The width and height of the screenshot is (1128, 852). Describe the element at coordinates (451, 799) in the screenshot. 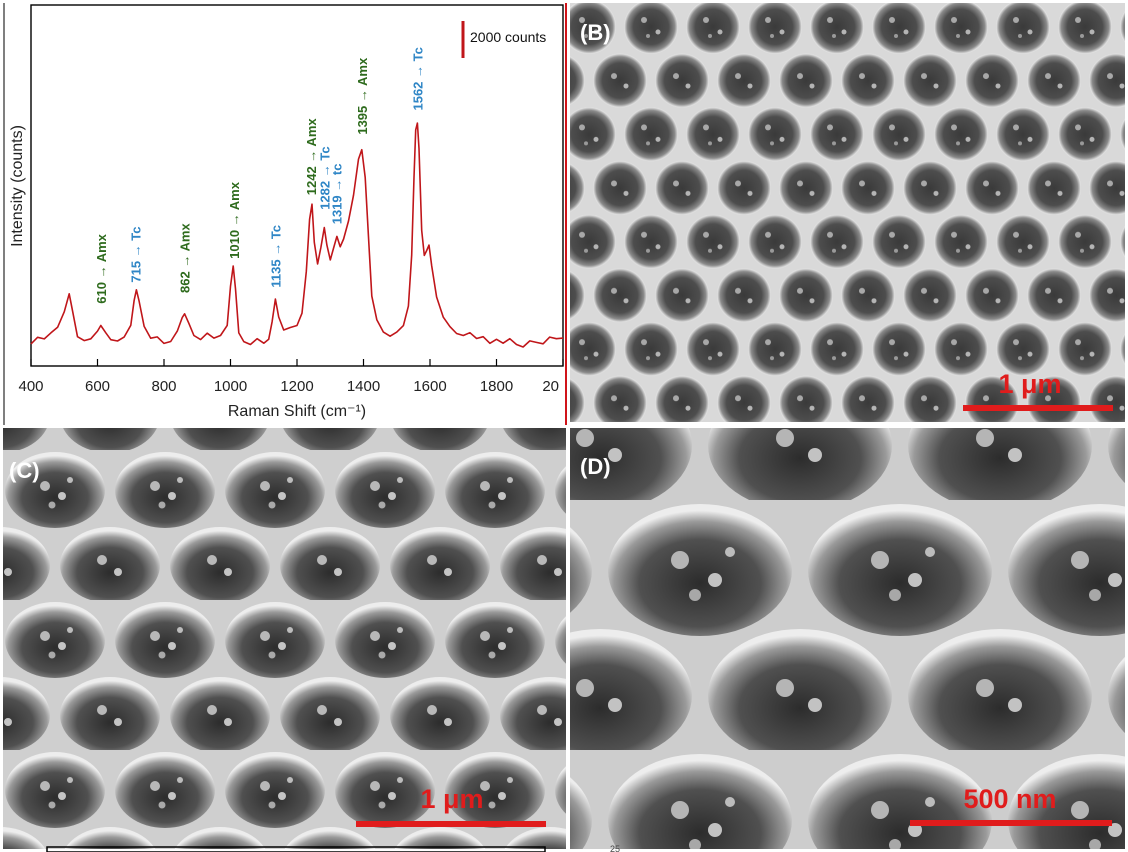

I see `scale-bar-label-c: 1 μm` at that location.